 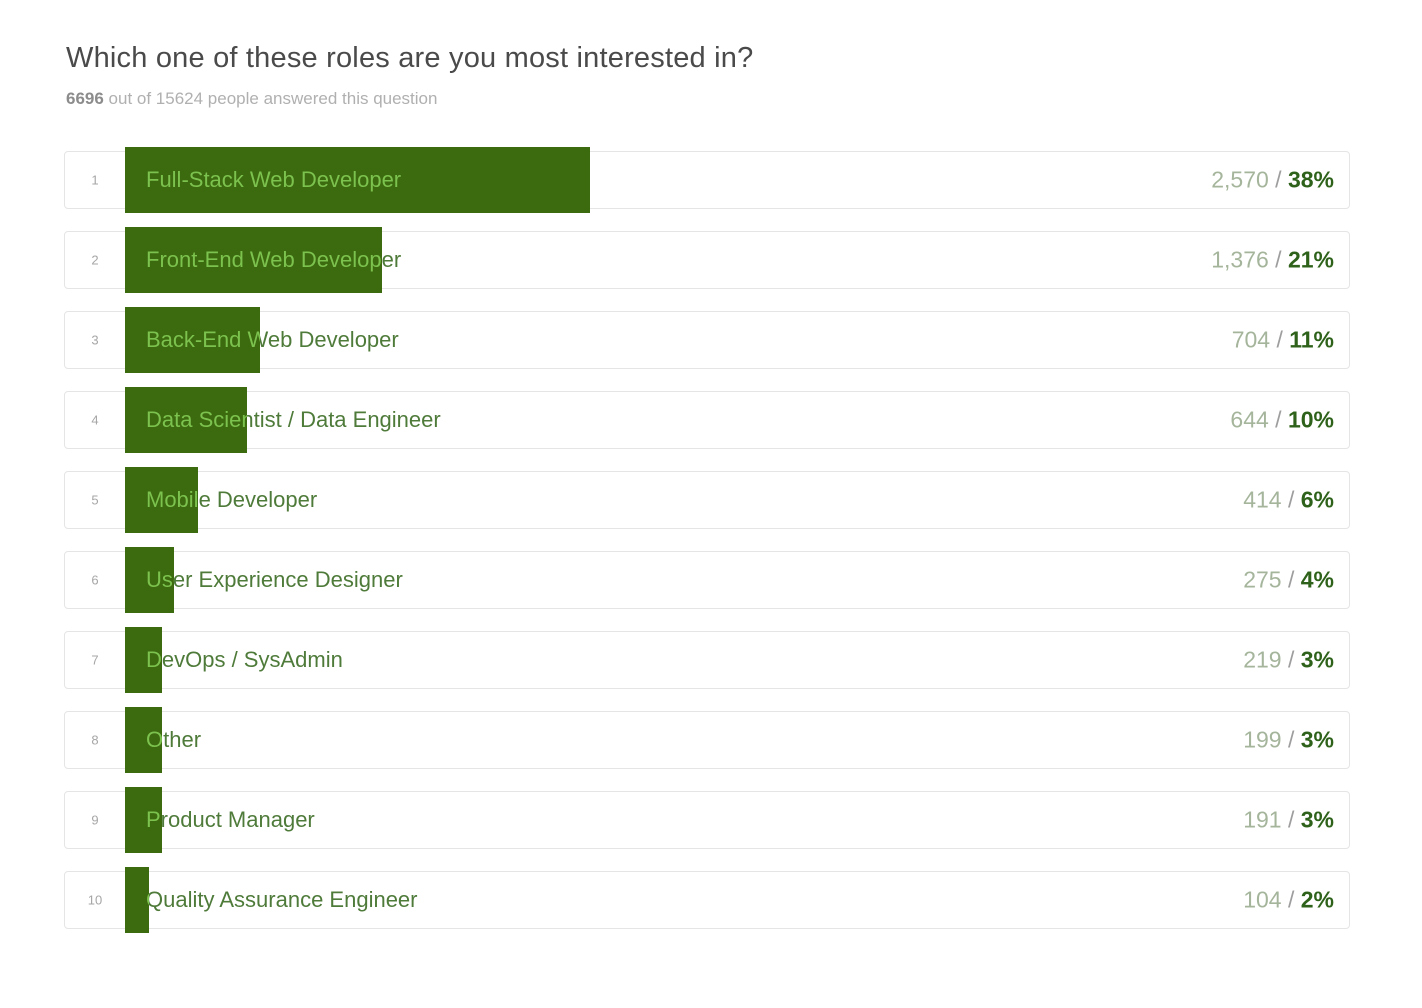 What do you see at coordinates (1249, 419) in the screenshot?
I see `count-value: 644` at bounding box center [1249, 419].